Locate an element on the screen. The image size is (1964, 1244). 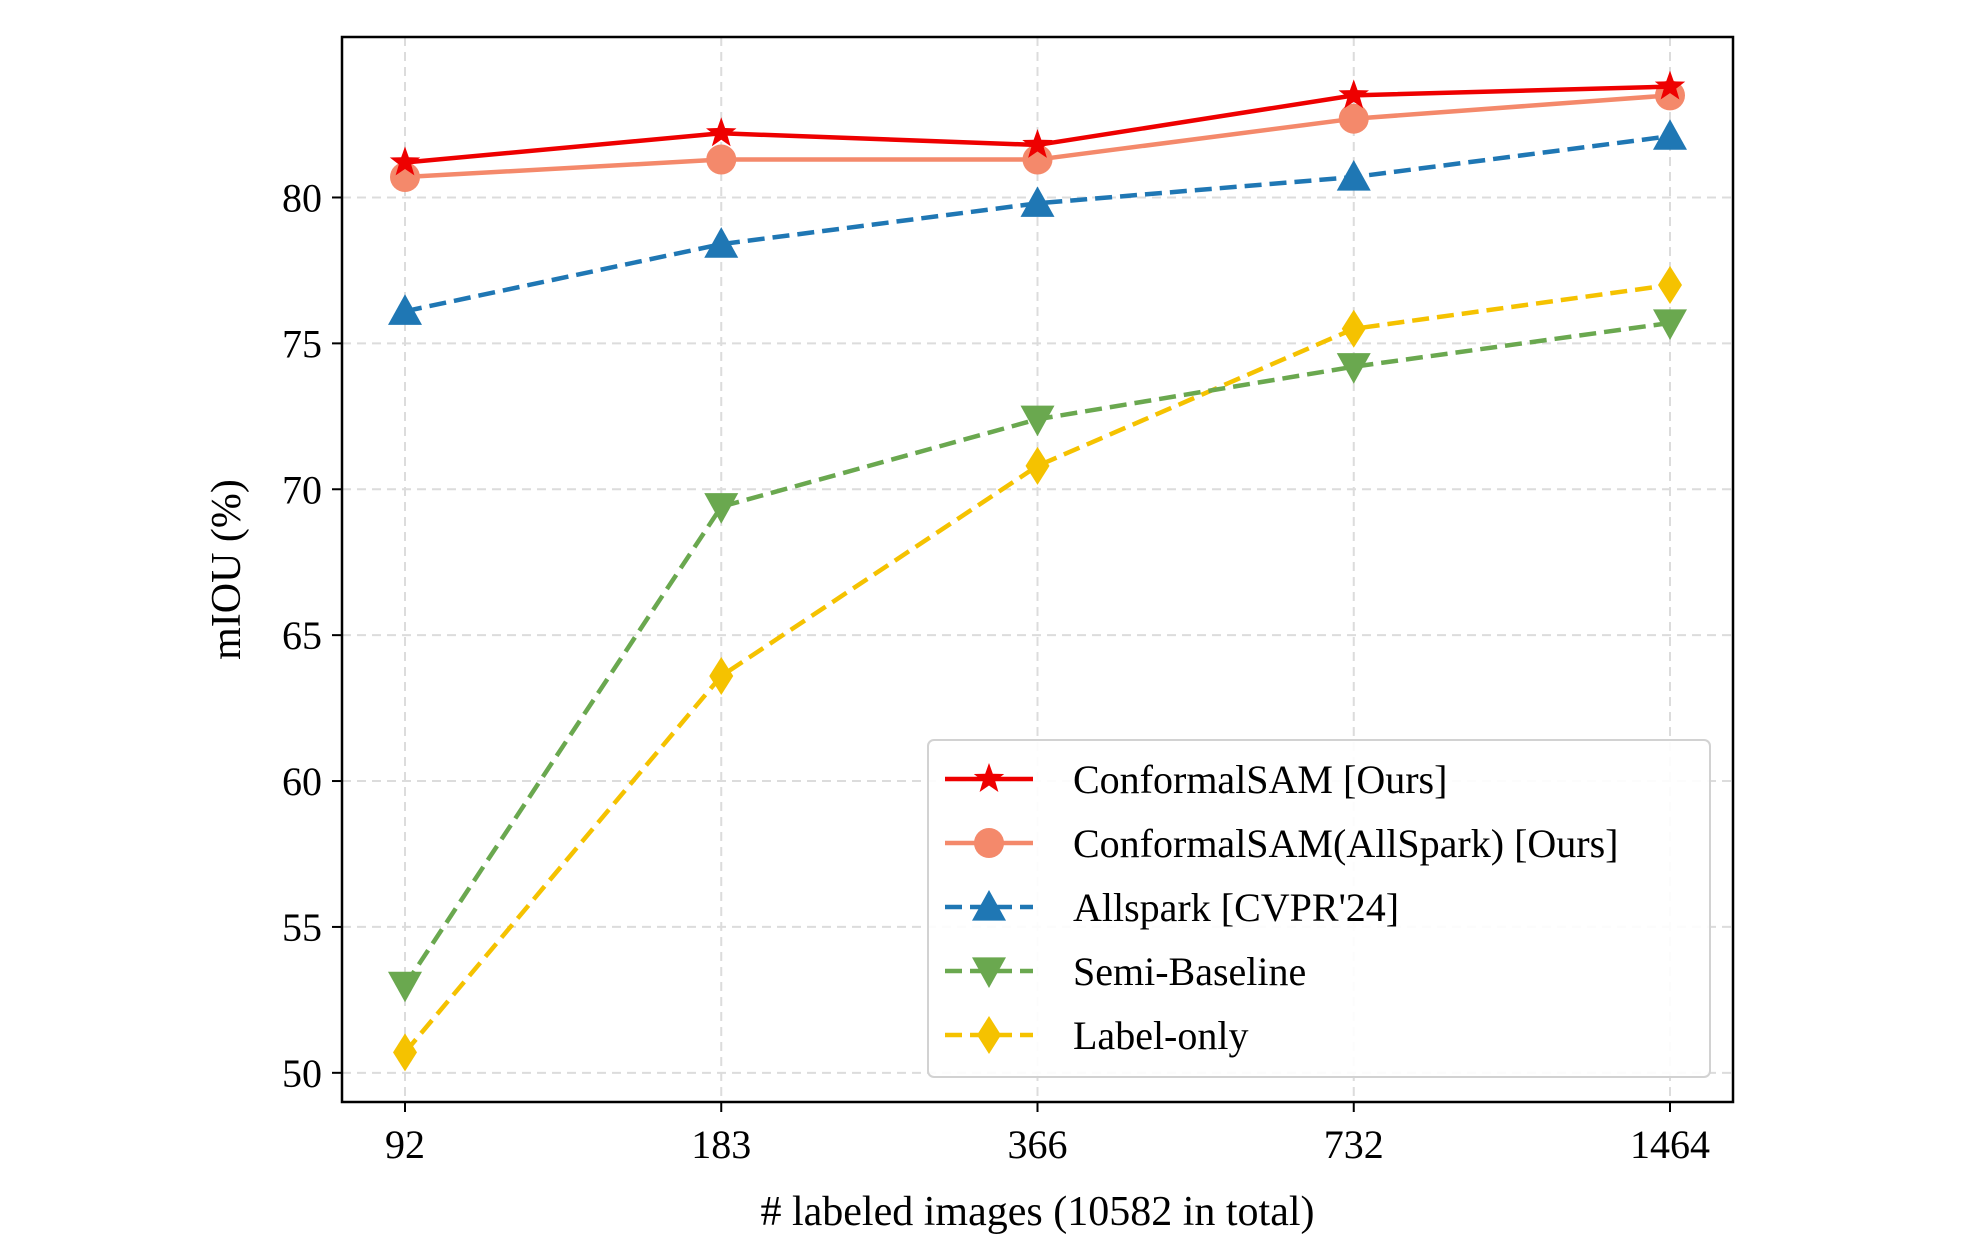
legend-entry: Allspark [CVPR'24] is located at coordinates (1172, 907).